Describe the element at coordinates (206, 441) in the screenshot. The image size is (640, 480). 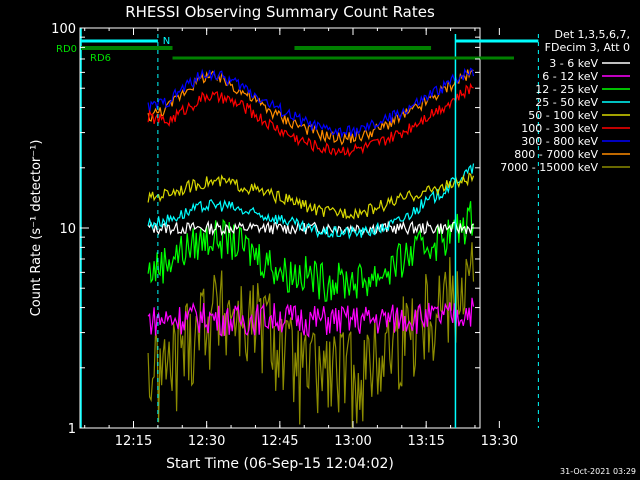
I see `x-tick-label-1: 12:30` at that location.